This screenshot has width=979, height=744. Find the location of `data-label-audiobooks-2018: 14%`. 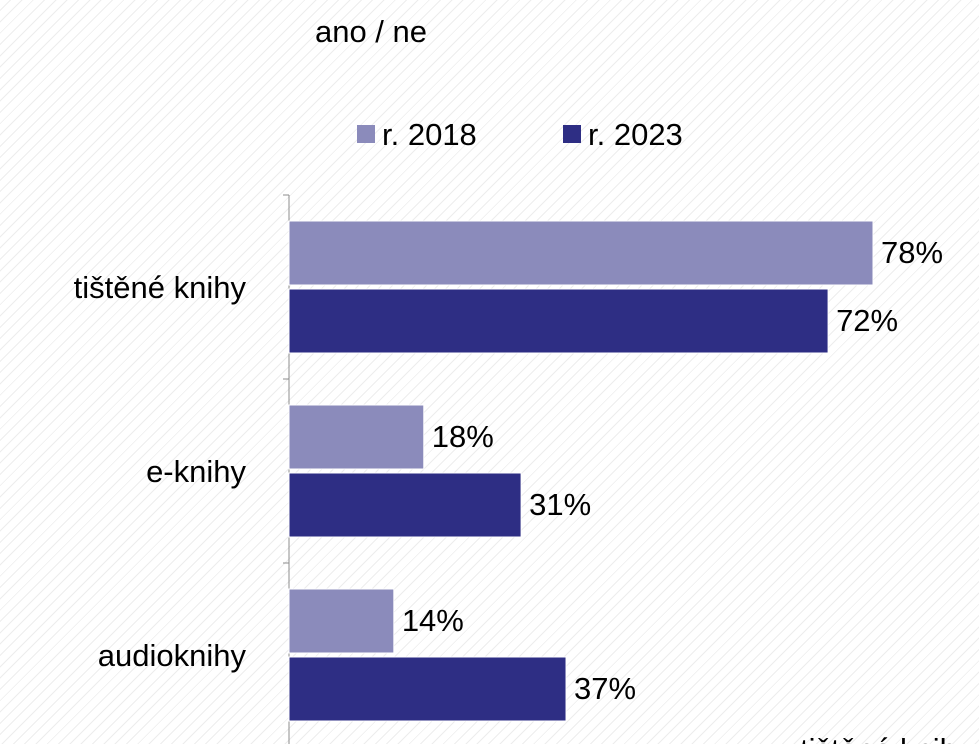

data-label-audiobooks-2018: 14% is located at coordinates (433, 620).